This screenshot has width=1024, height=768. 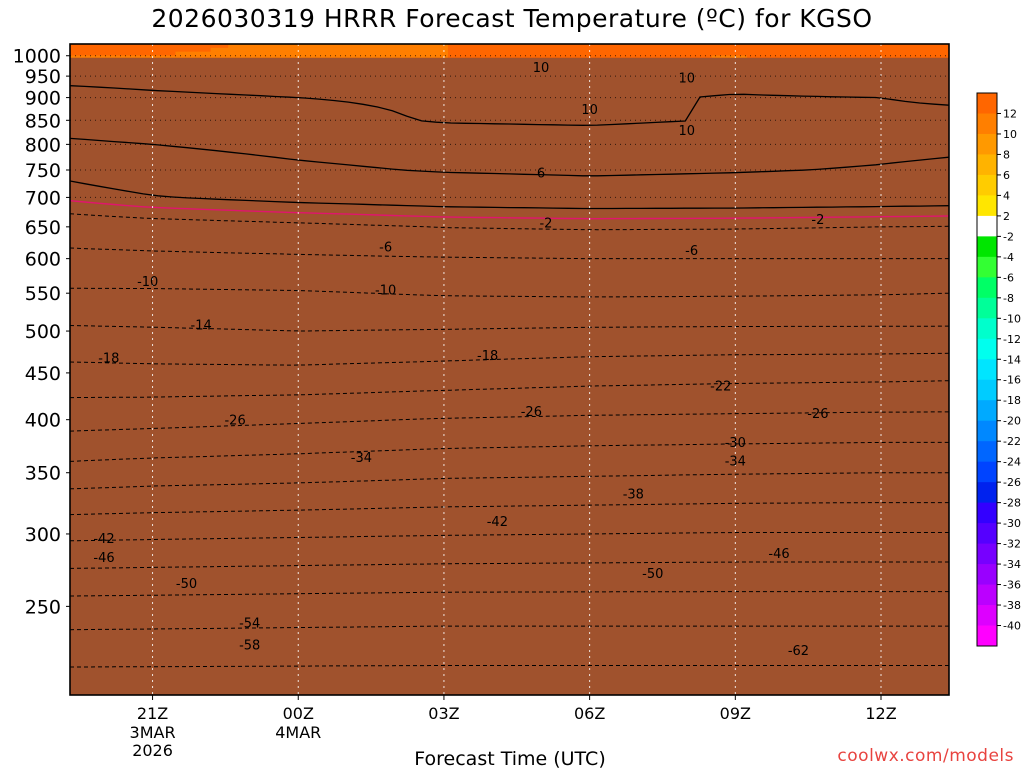 I want to click on y-tick-label: 600, so click(x=43, y=260).